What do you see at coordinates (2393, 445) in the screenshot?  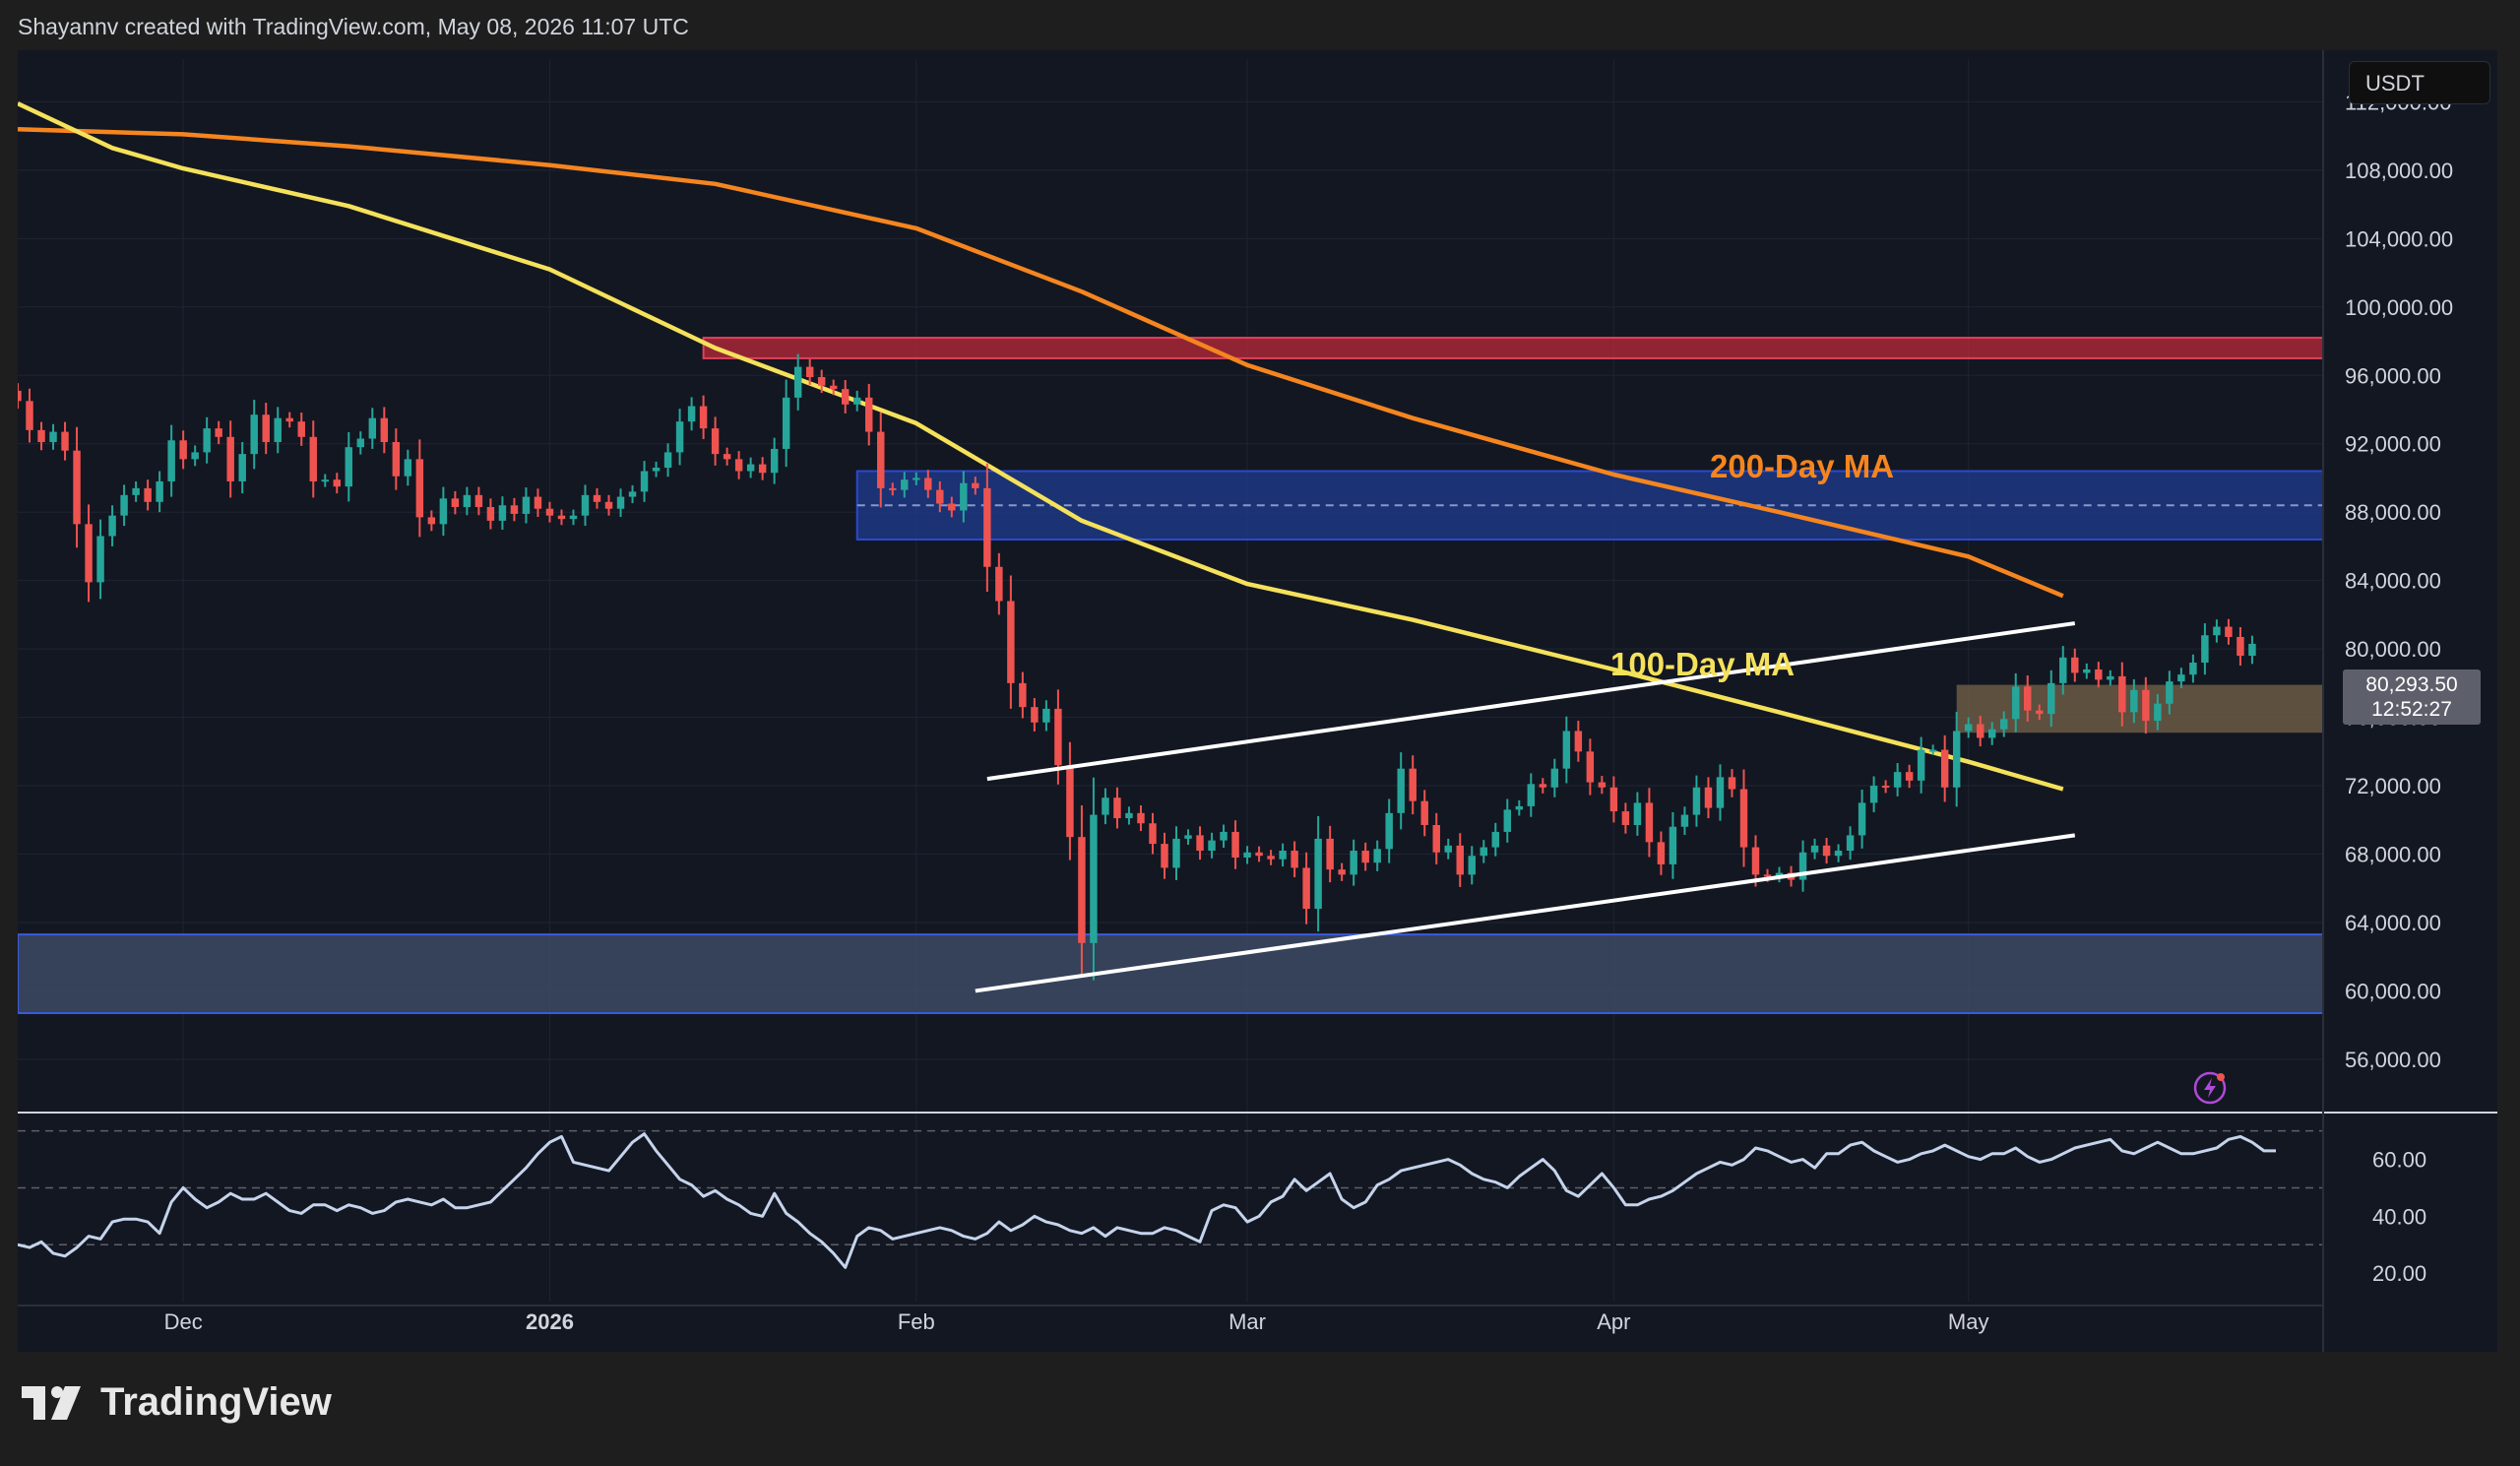 I see `price-tick-label: 92,000.00` at bounding box center [2393, 445].